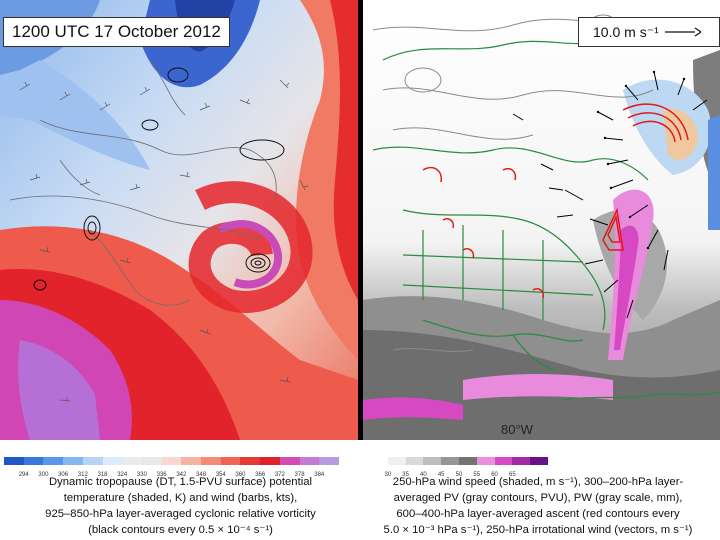  What do you see at coordinates (23, 475) in the screenshot?
I see `colorbar-tick-label: 294` at bounding box center [23, 475].